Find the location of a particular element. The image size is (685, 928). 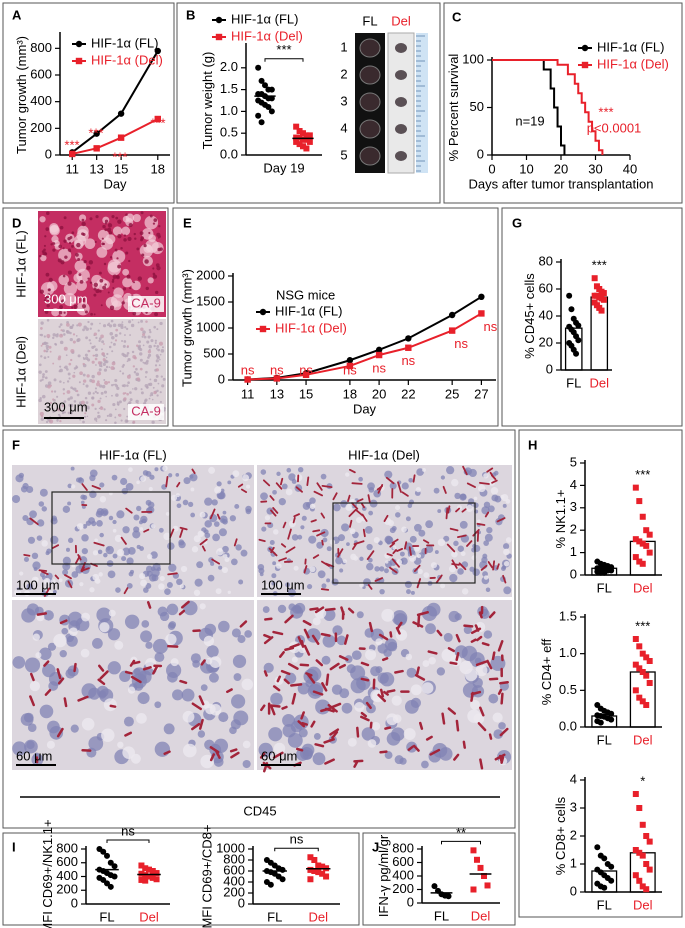

y-tick-label: 400 is located at coordinates (41, 100).